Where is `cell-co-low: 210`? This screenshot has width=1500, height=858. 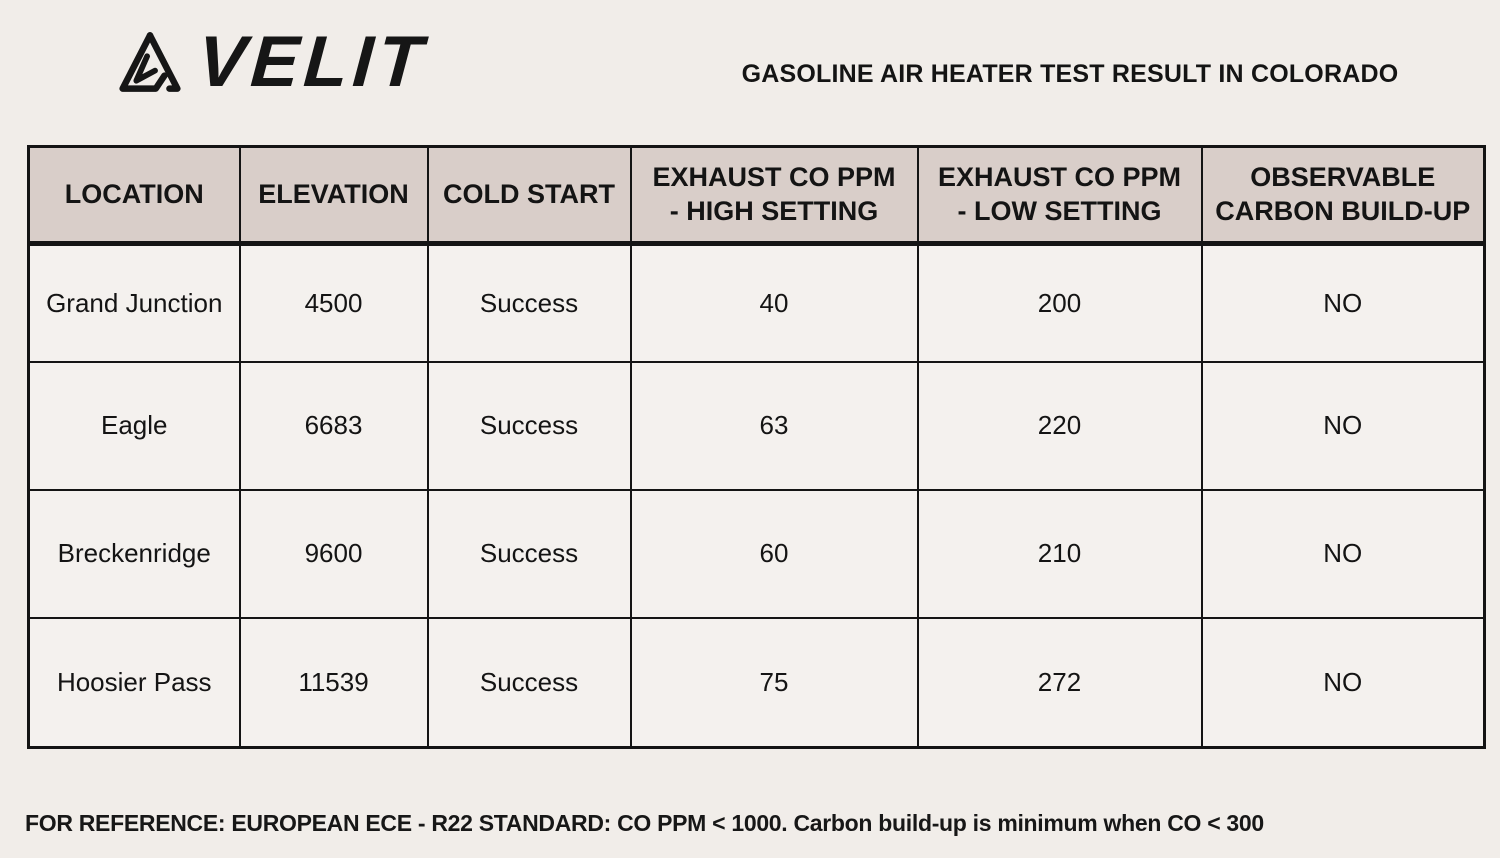 cell-co-low: 210 is located at coordinates (1059, 553).